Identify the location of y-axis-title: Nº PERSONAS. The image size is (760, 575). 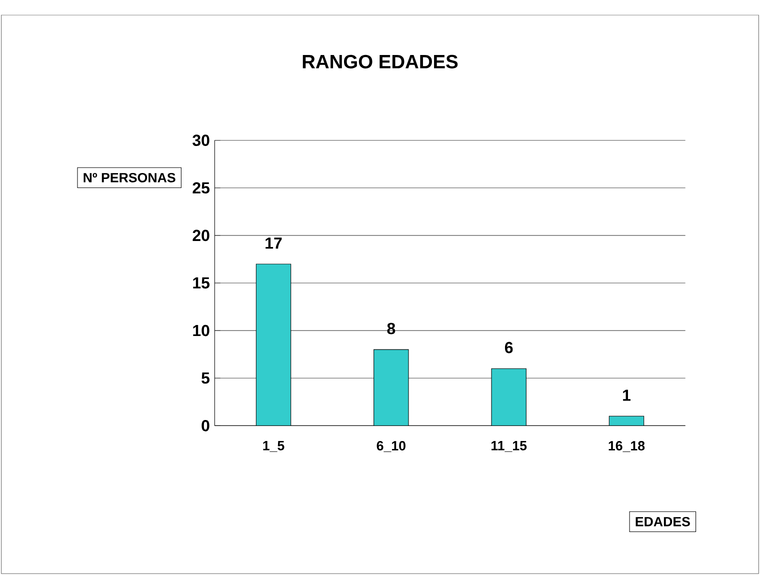
(130, 177).